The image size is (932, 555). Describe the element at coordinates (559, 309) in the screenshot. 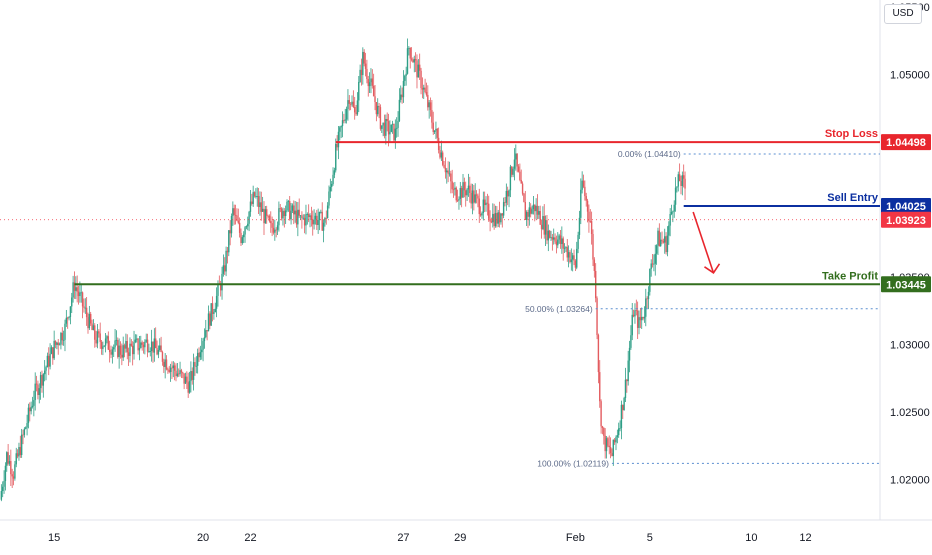

I see `fib-label: 50.00% (1.03264)` at that location.